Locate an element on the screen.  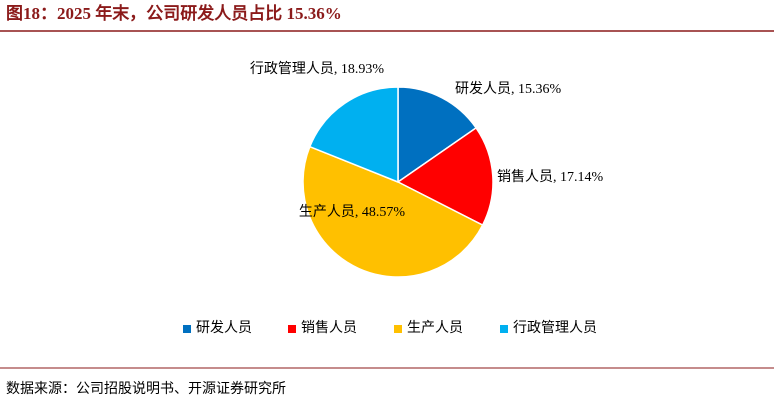
legend-label: 行政管理人员 is located at coordinates (555, 328).